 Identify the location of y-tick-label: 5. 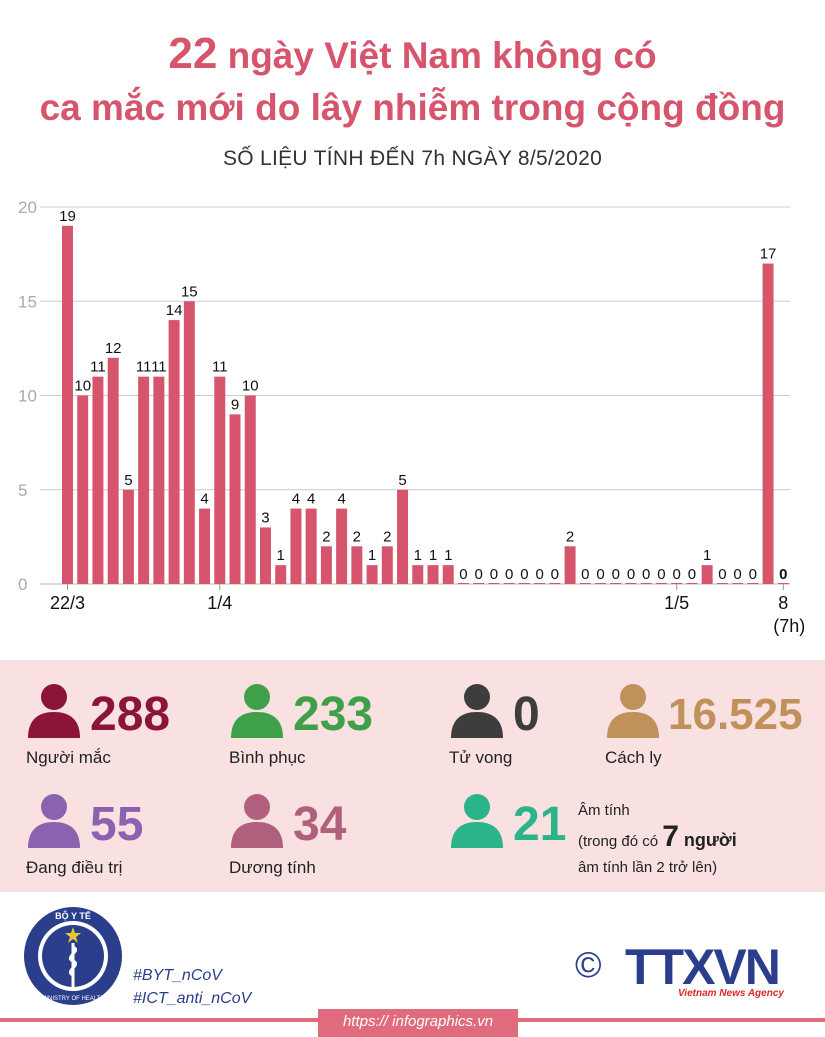
(22, 490).